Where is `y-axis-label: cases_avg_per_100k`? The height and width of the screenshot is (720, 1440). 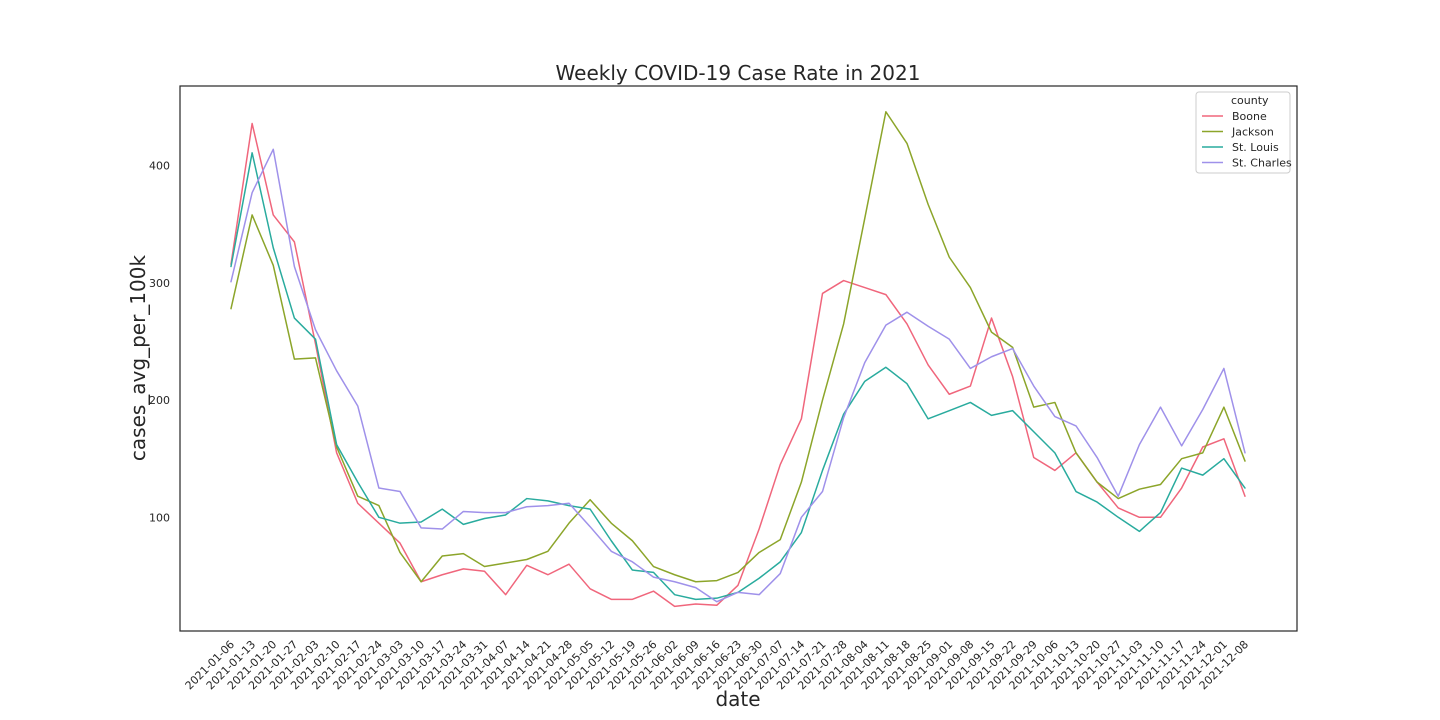
y-axis-label: cases_avg_per_100k is located at coordinates (138, 358).